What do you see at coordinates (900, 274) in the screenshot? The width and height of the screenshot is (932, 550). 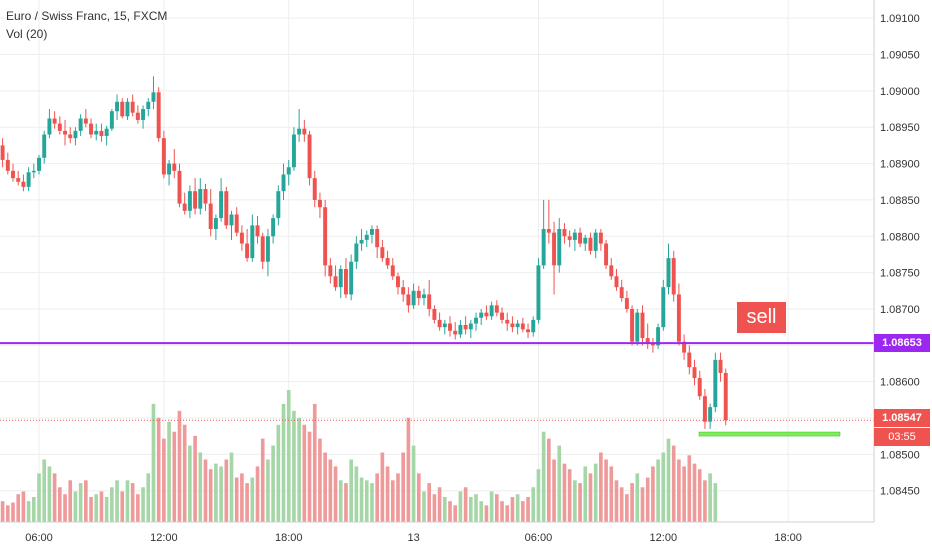 I see `price-tick-label: 1.08750` at bounding box center [900, 274].